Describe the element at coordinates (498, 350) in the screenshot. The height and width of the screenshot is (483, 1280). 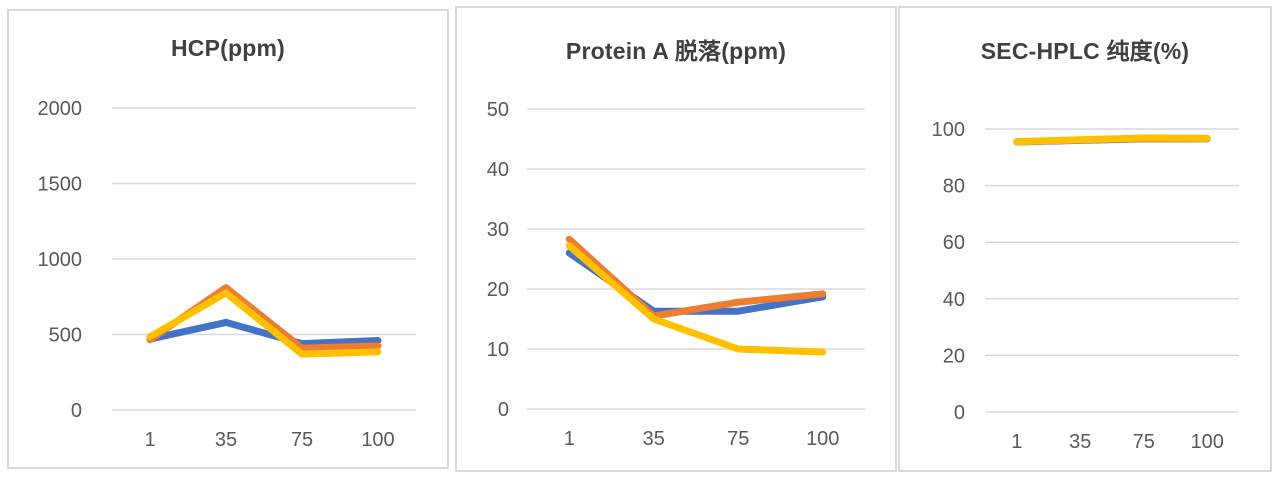
I see `y-tick-label: 10` at that location.